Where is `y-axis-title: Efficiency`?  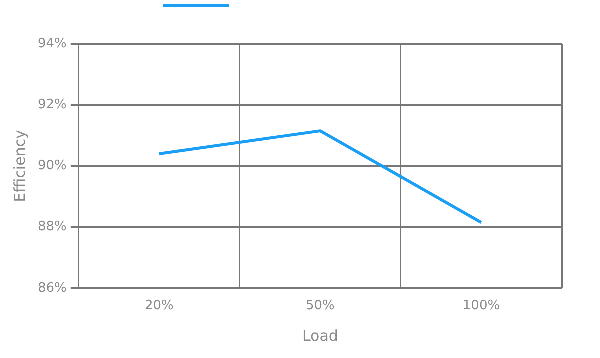
y-axis-title: Efficiency is located at coordinates (19, 166).